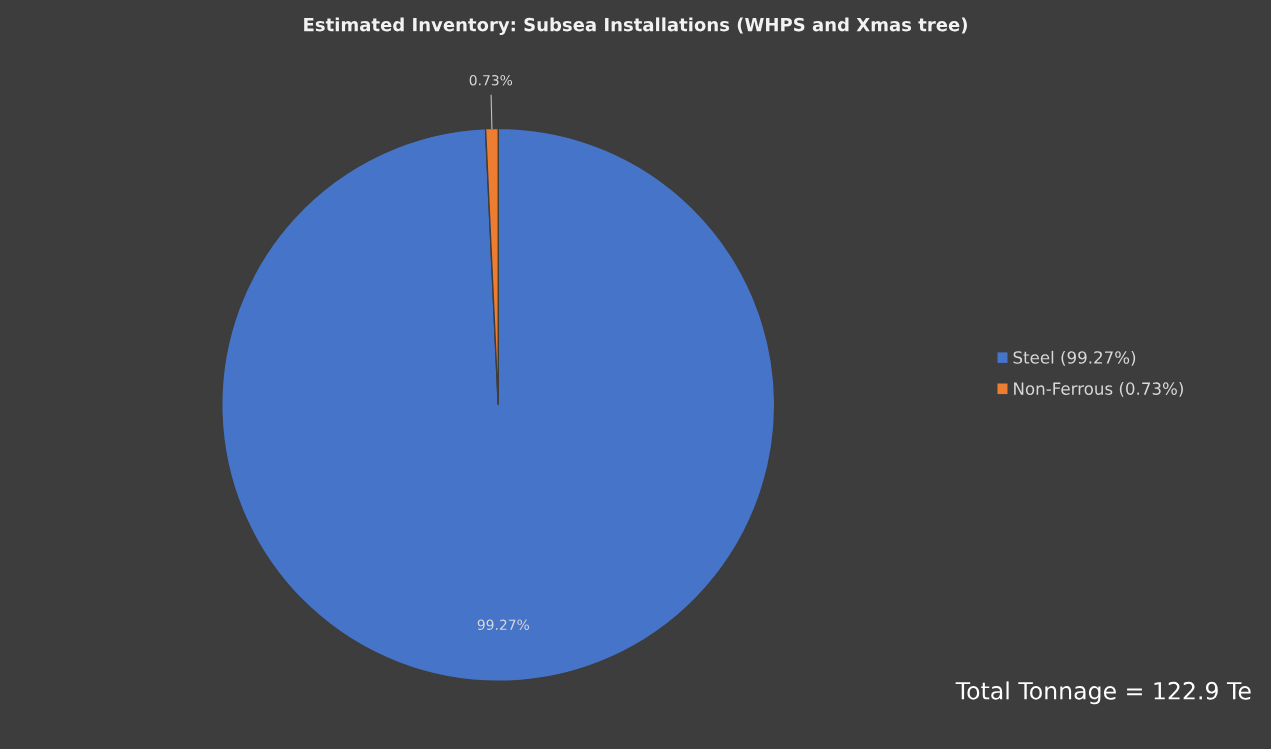  What do you see at coordinates (491, 80) in the screenshot?
I see `data-label: 0.73%` at bounding box center [491, 80].